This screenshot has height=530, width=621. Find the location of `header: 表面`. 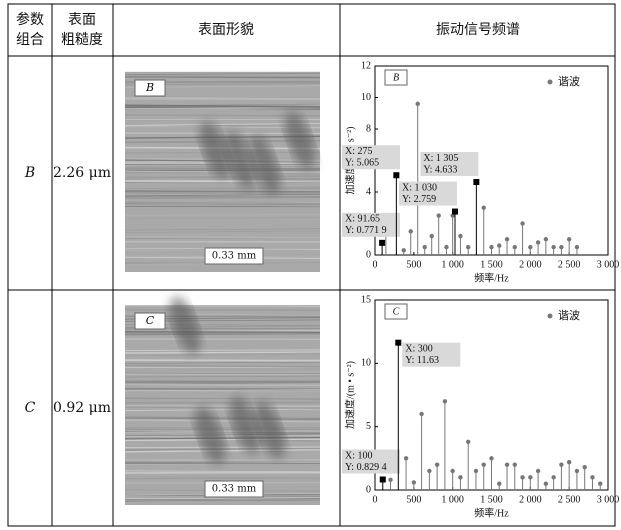

header: 表面 is located at coordinates (82, 20).